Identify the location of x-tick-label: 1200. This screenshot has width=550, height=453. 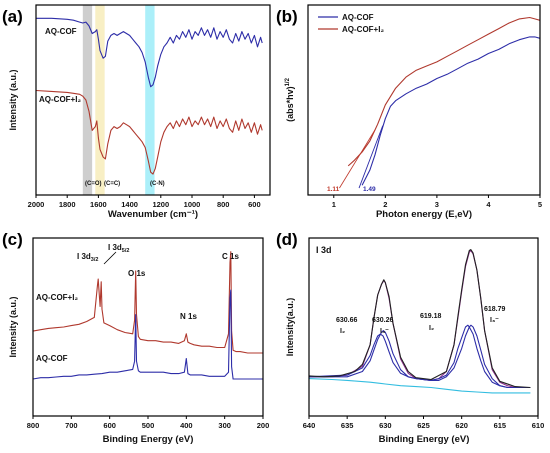
(160, 204).